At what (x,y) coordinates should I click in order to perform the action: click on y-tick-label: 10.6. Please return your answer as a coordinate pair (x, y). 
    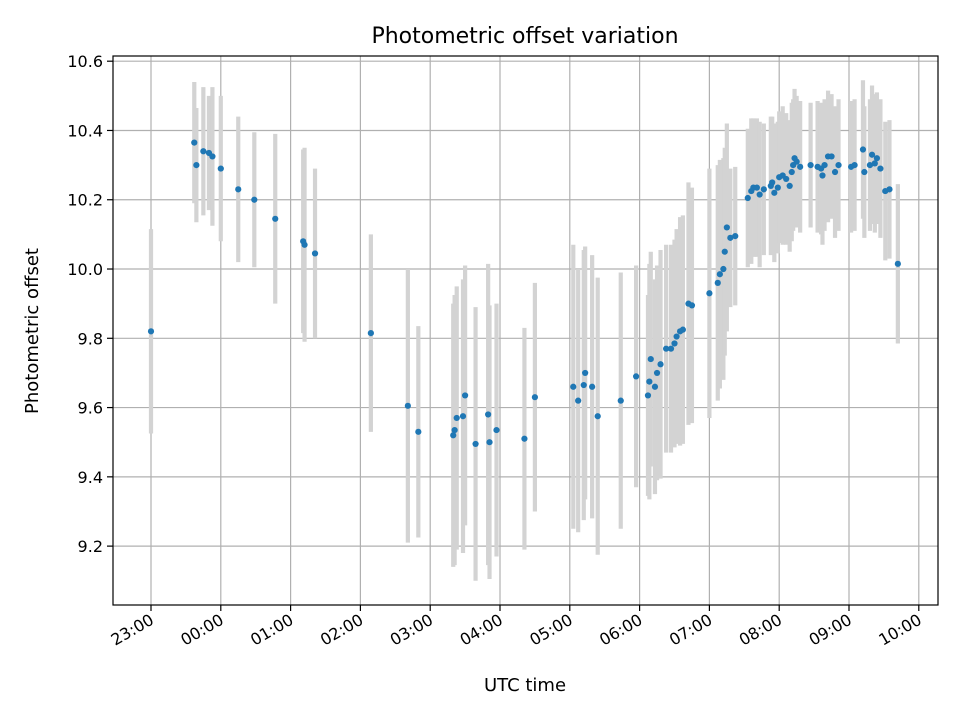
    Looking at the image, I should click on (85, 61).